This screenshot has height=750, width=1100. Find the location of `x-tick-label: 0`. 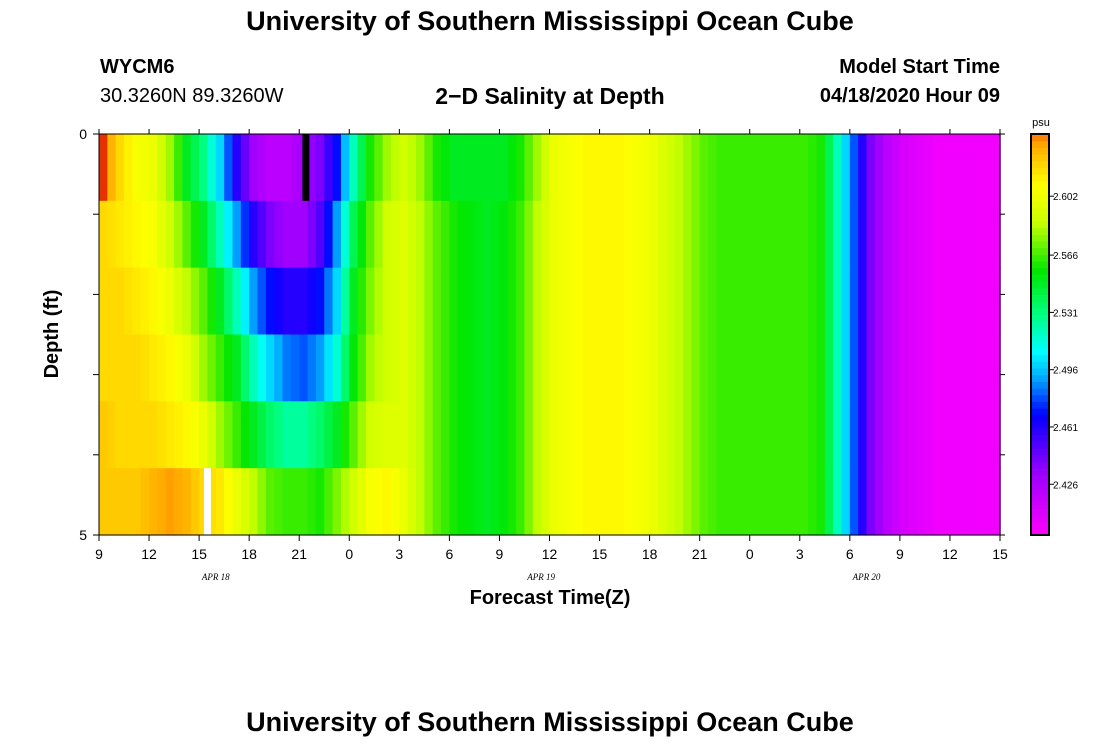

x-tick-label: 0 is located at coordinates (750, 554).